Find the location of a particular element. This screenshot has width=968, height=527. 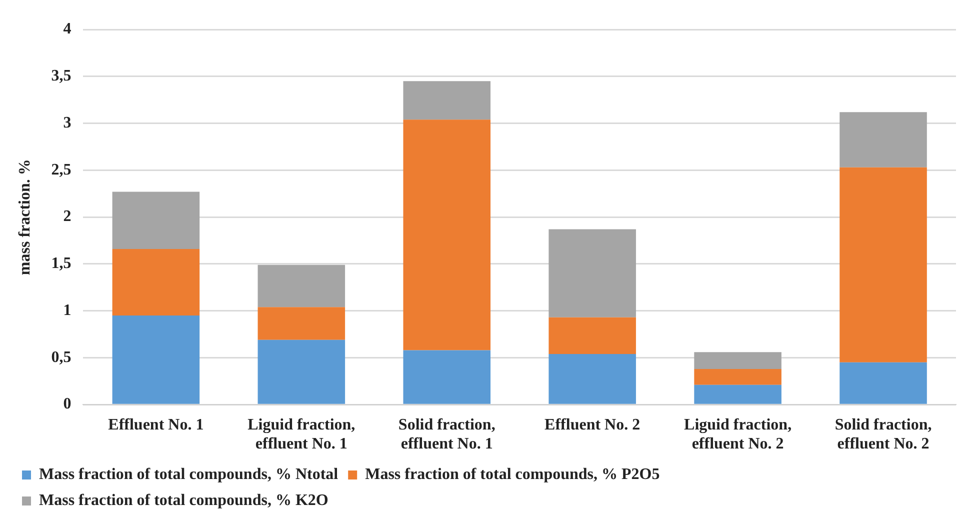

y-tick-label: 0 is located at coordinates (67, 404).